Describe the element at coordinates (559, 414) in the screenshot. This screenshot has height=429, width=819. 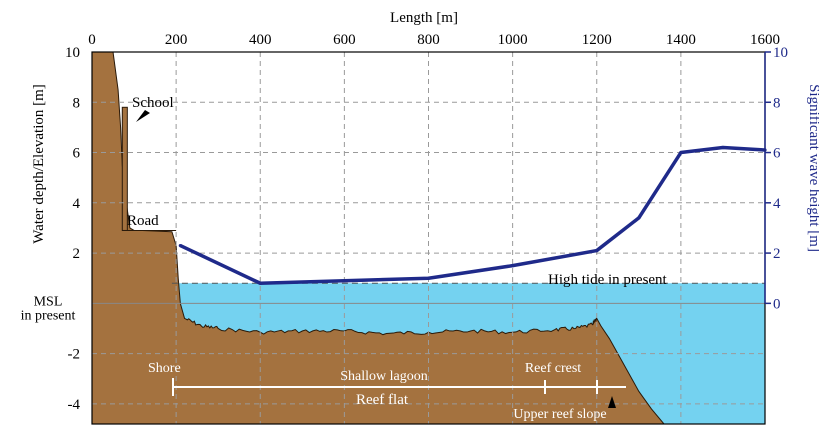
I see `upper-reef-slope-label: Upper reef slope` at that location.